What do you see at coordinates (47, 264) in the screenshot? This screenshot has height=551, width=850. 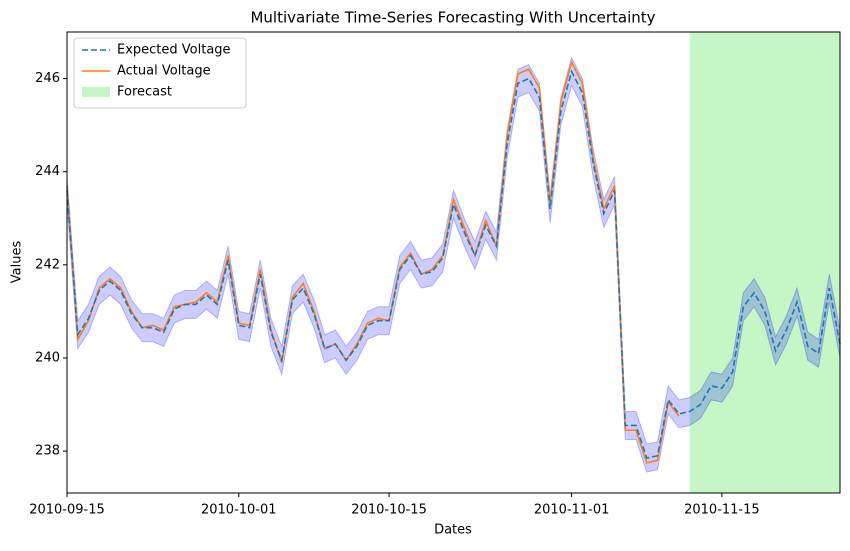 I see `y-tick-label: 242` at bounding box center [47, 264].